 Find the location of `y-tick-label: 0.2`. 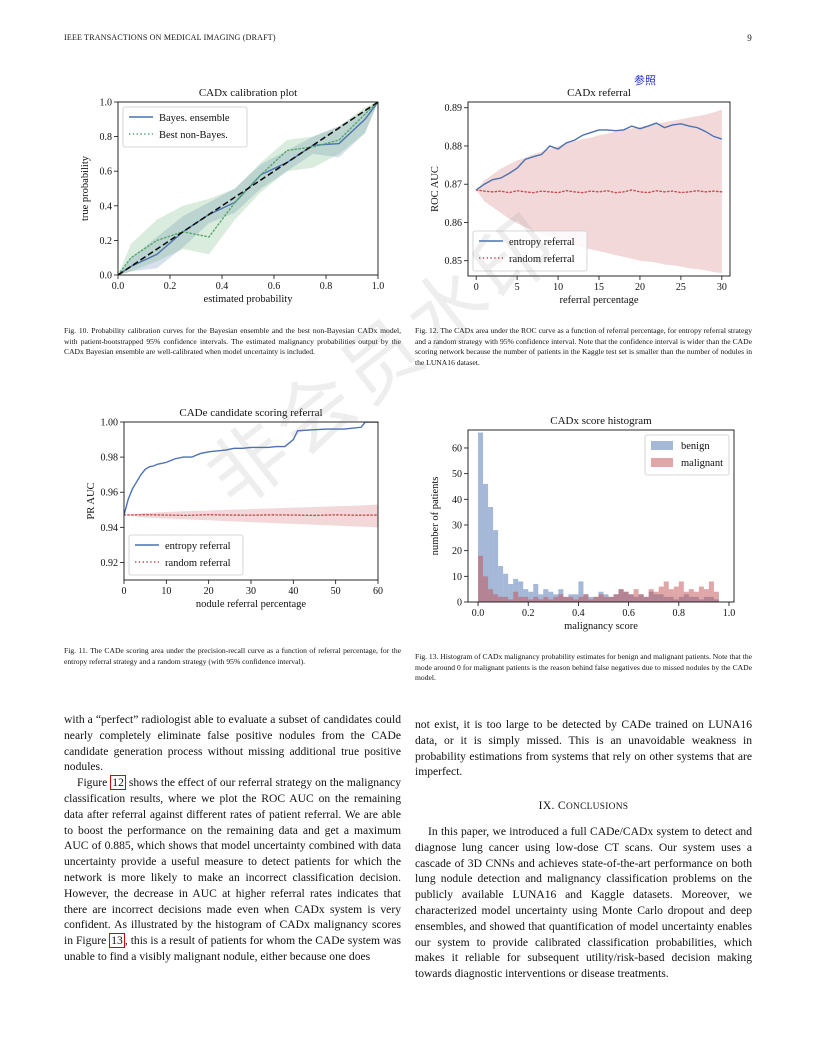

y-tick-label: 0.2 is located at coordinates (106, 241).